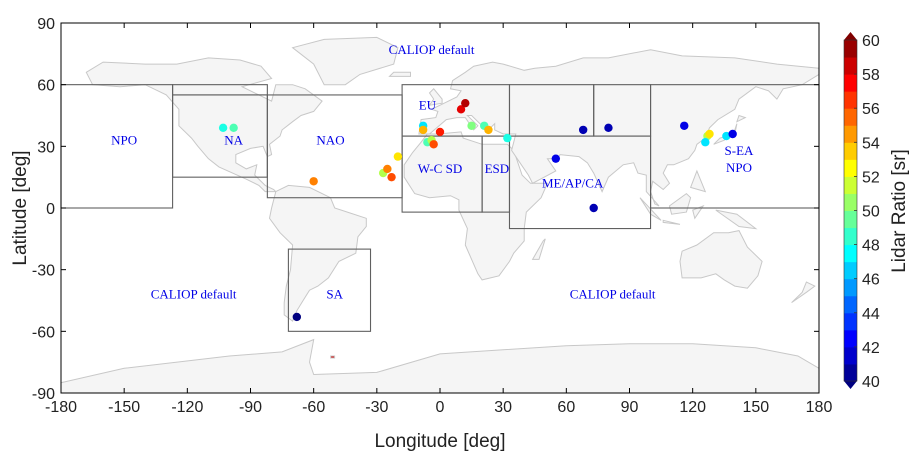 This screenshot has height=453, width=917. What do you see at coordinates (503, 407) in the screenshot?
I see `x-tick-label: 30` at bounding box center [503, 407].